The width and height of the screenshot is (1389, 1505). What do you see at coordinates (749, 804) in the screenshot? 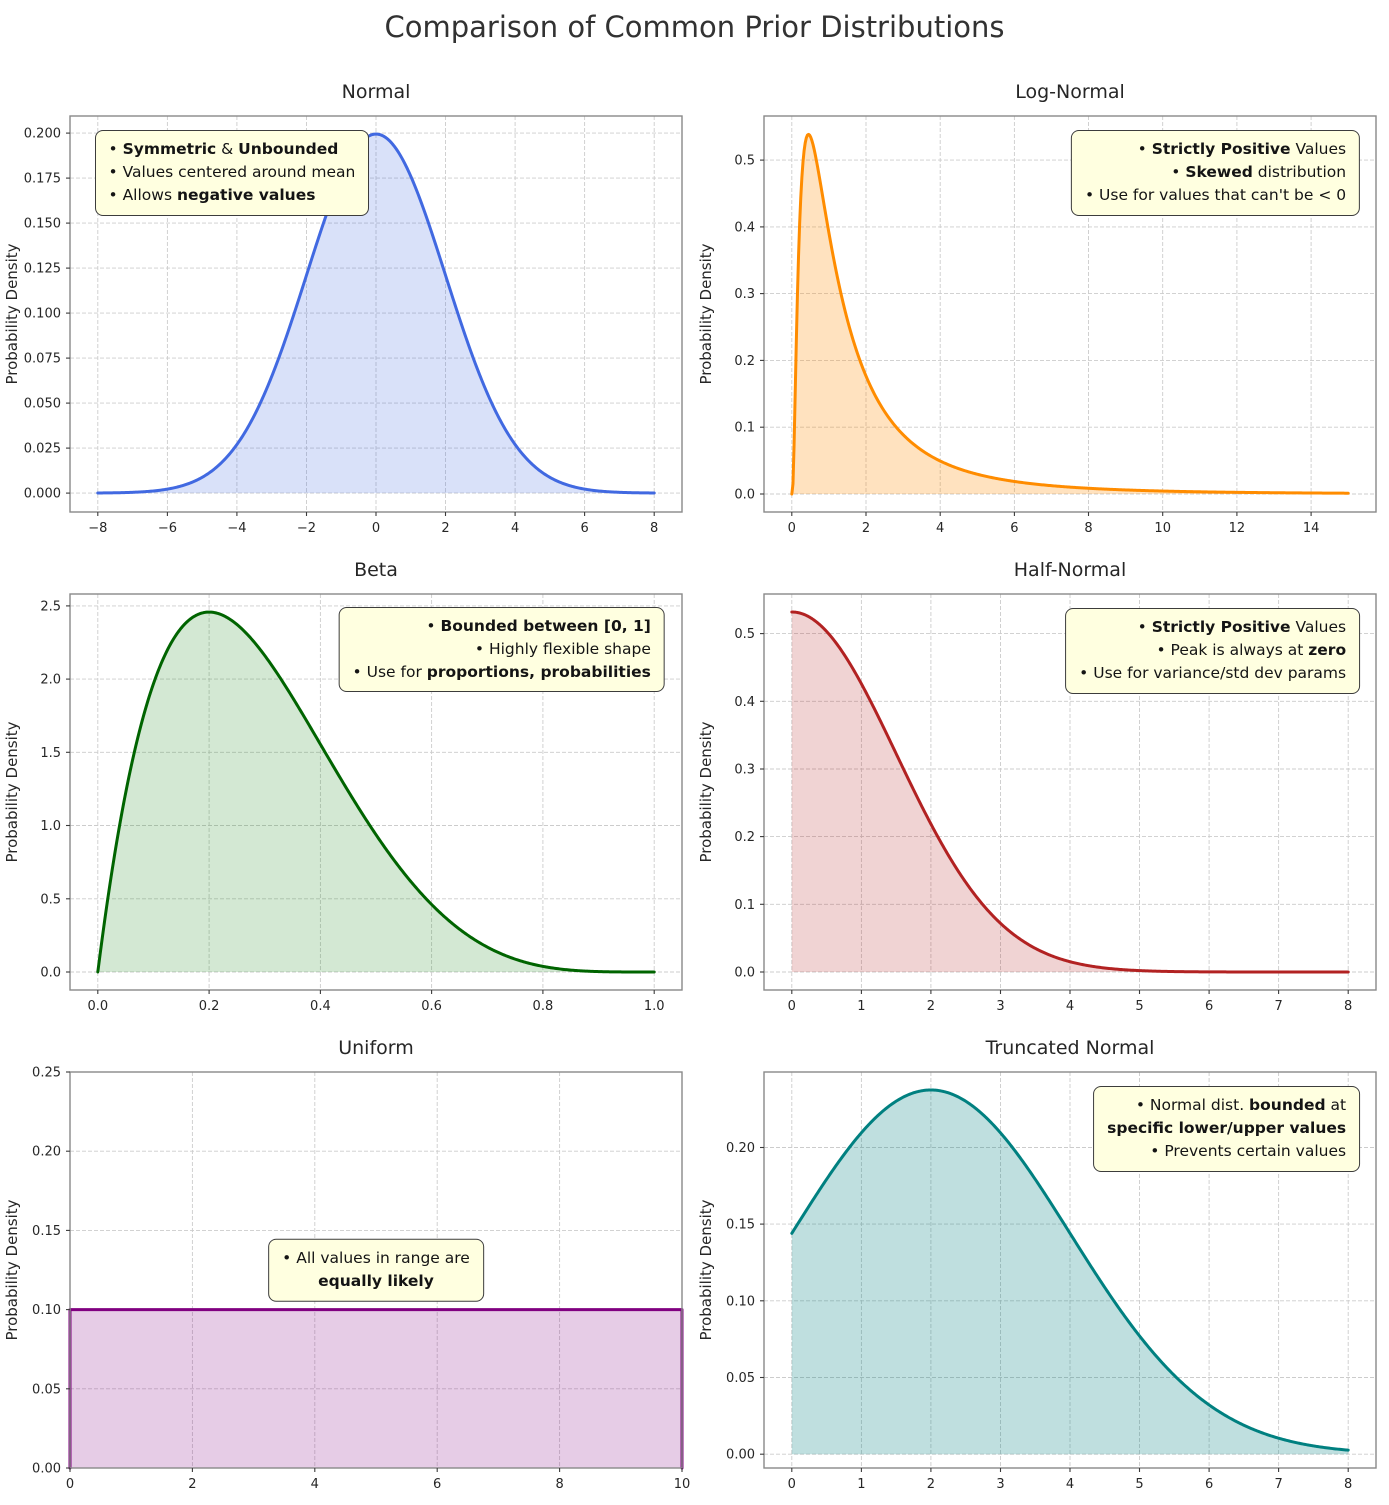
I see `y-axis: 0.0 0.1 0.2 0.3 0.4 0.5` at bounding box center [749, 804].